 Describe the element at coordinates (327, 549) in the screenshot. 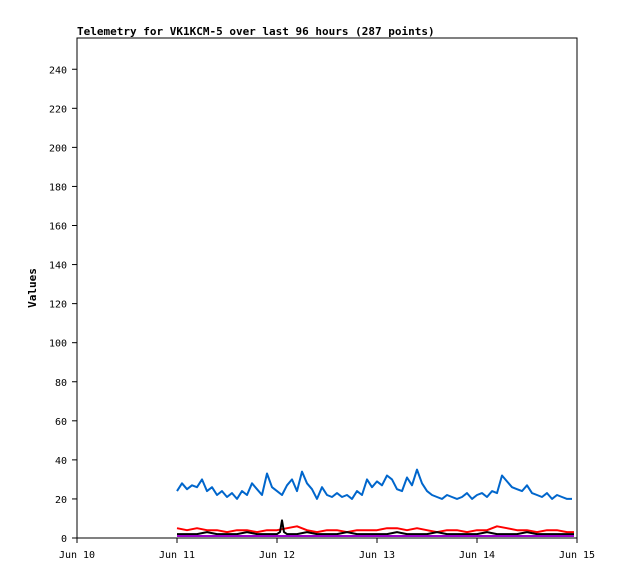

I see `x-axis: Jun 10 Jun 11 Jun 12 Jun 13 Jun 14 Jun 15` at that location.